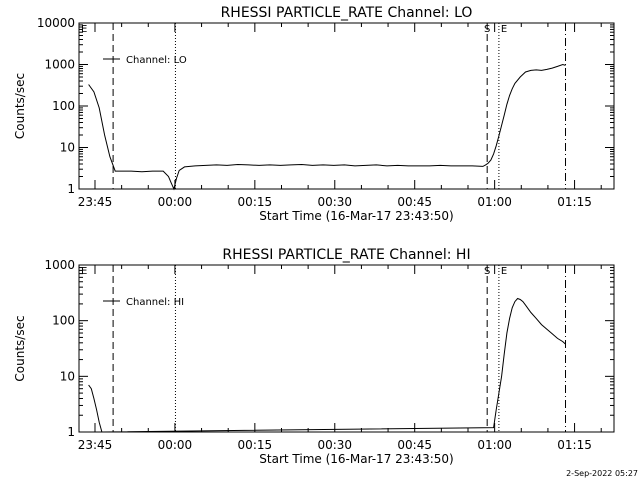 This screenshot has width=640, height=480. What do you see at coordinates (71, 432) in the screenshot?
I see `y-tick-label-hi: 1` at bounding box center [71, 432].